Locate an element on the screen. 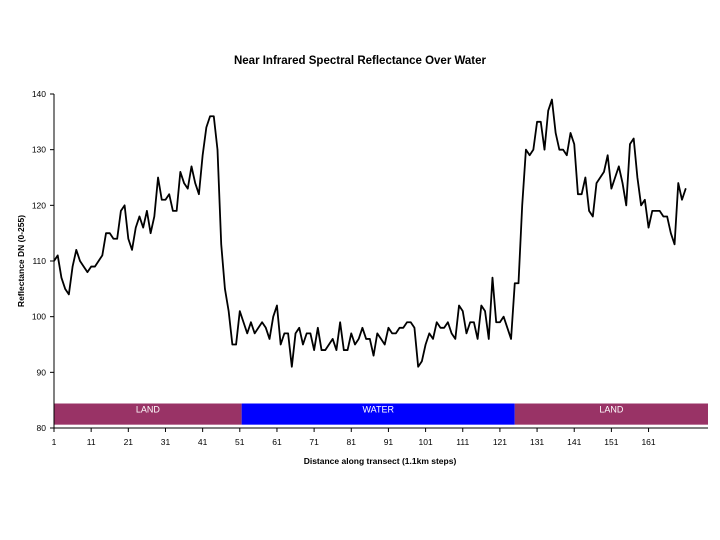 This screenshot has width=720, height=540. band-layer: LAND WATER LAND is located at coordinates (381, 414).